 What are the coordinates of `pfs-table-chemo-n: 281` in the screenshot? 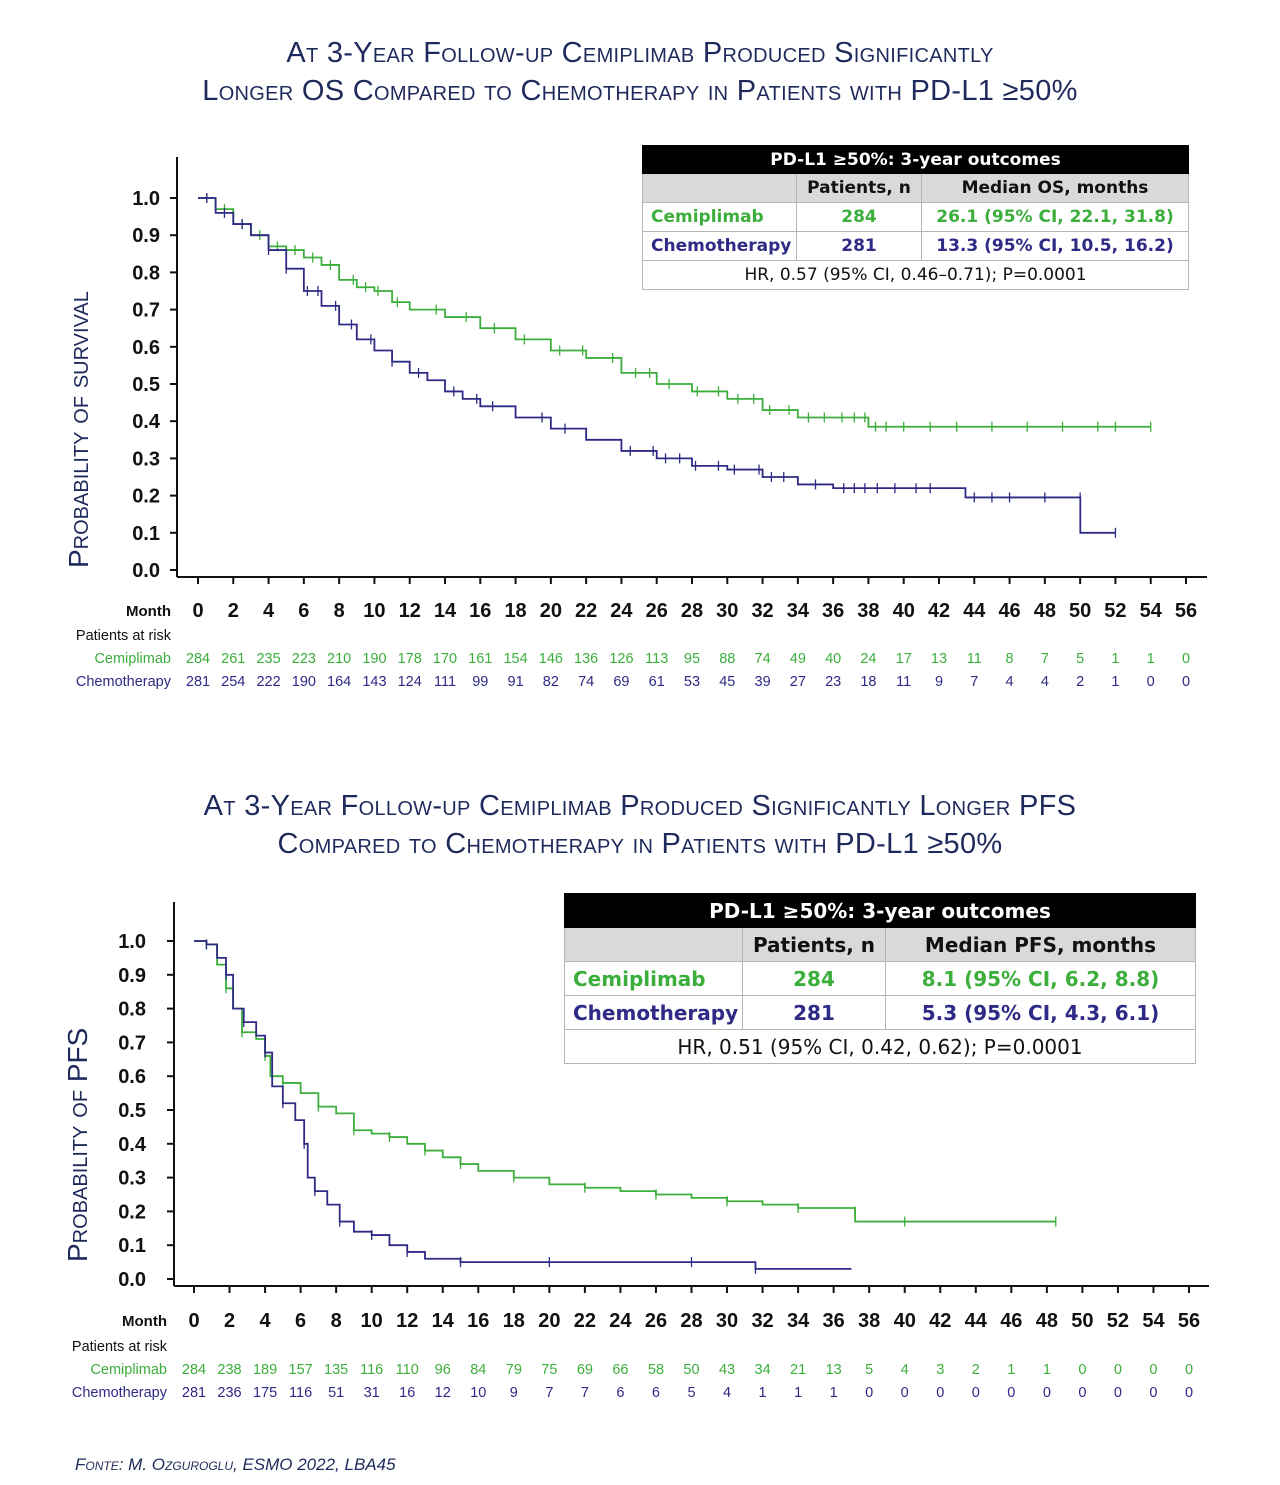 It's located at (814, 1012).